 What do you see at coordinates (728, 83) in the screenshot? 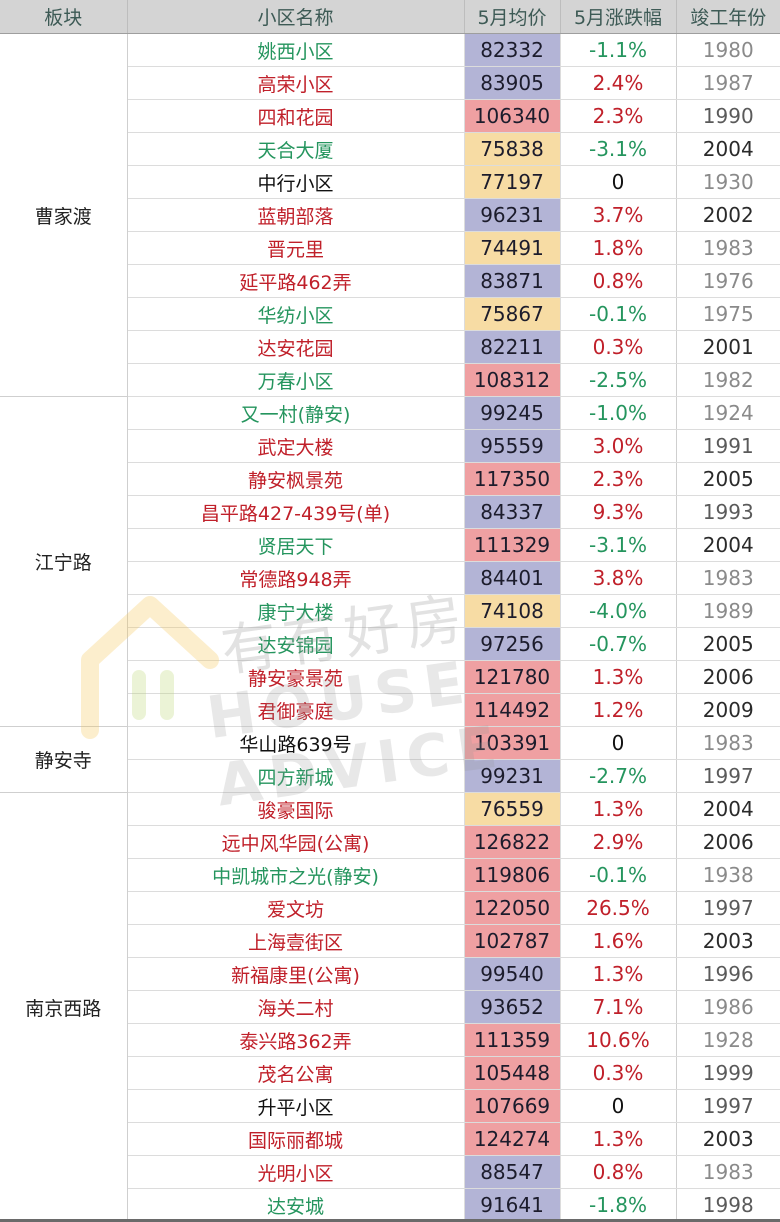
I see `year-cell: 1987` at bounding box center [728, 83].